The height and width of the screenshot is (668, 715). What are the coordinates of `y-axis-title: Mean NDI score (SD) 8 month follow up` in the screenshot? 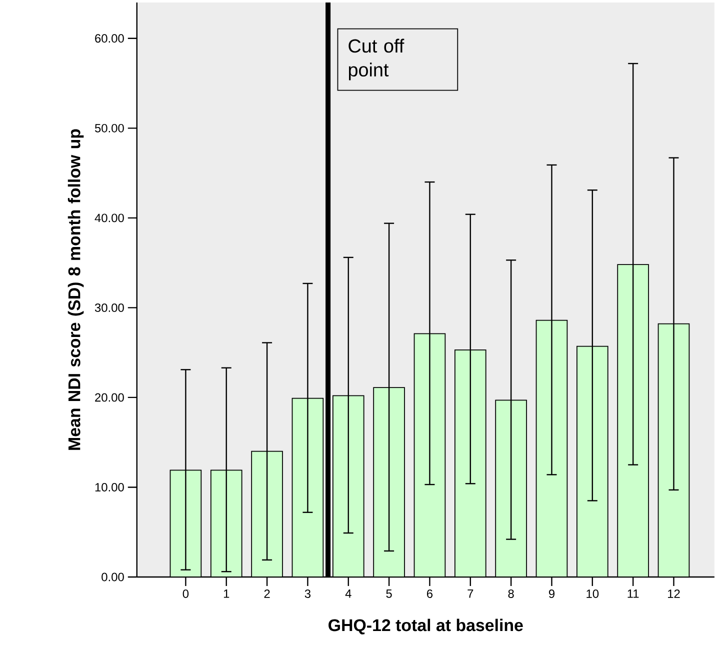 It's located at (76, 289).